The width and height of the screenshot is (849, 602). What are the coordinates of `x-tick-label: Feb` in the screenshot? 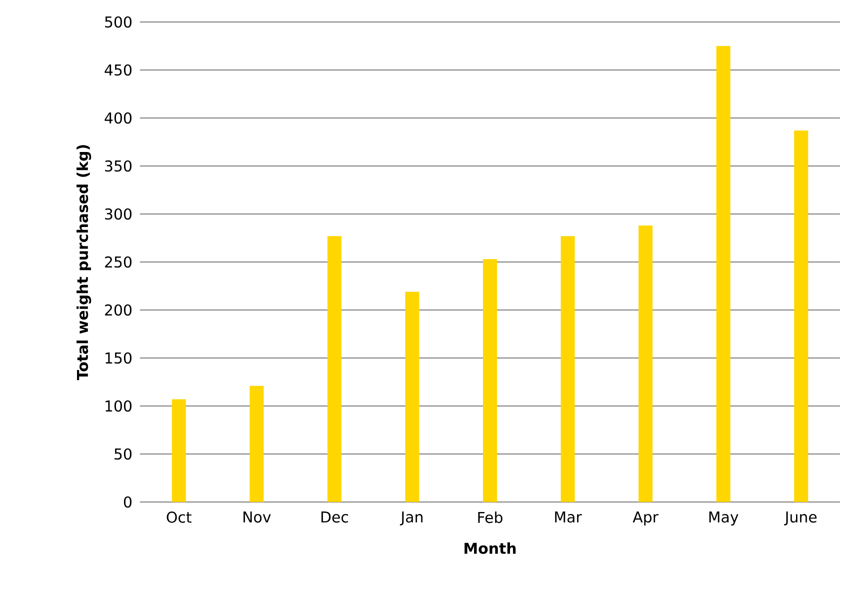 It's located at (490, 518).